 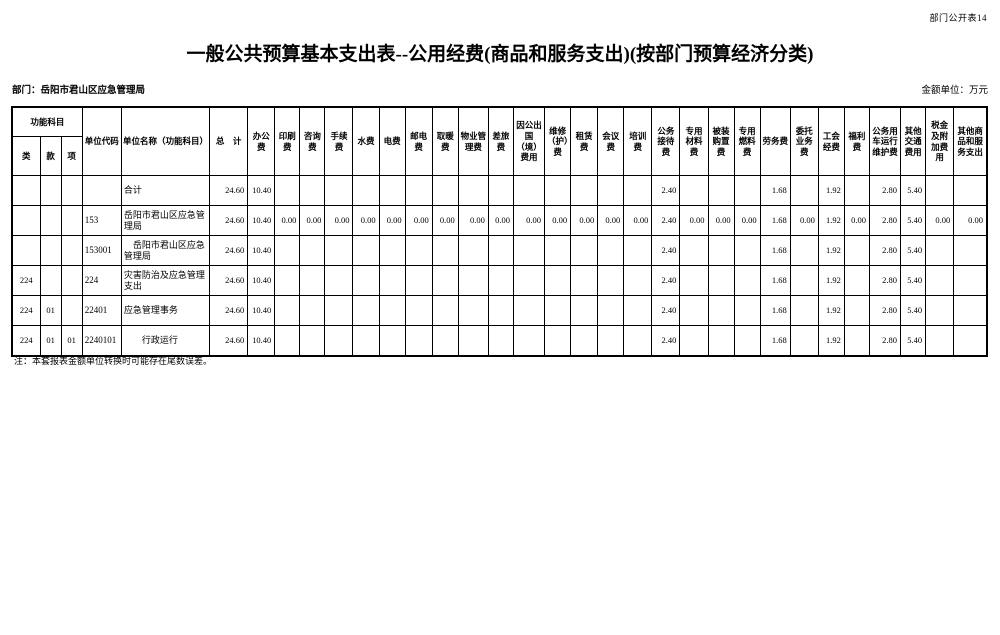 I want to click on header-fee-column: 维修（护）费, so click(x=558, y=141).